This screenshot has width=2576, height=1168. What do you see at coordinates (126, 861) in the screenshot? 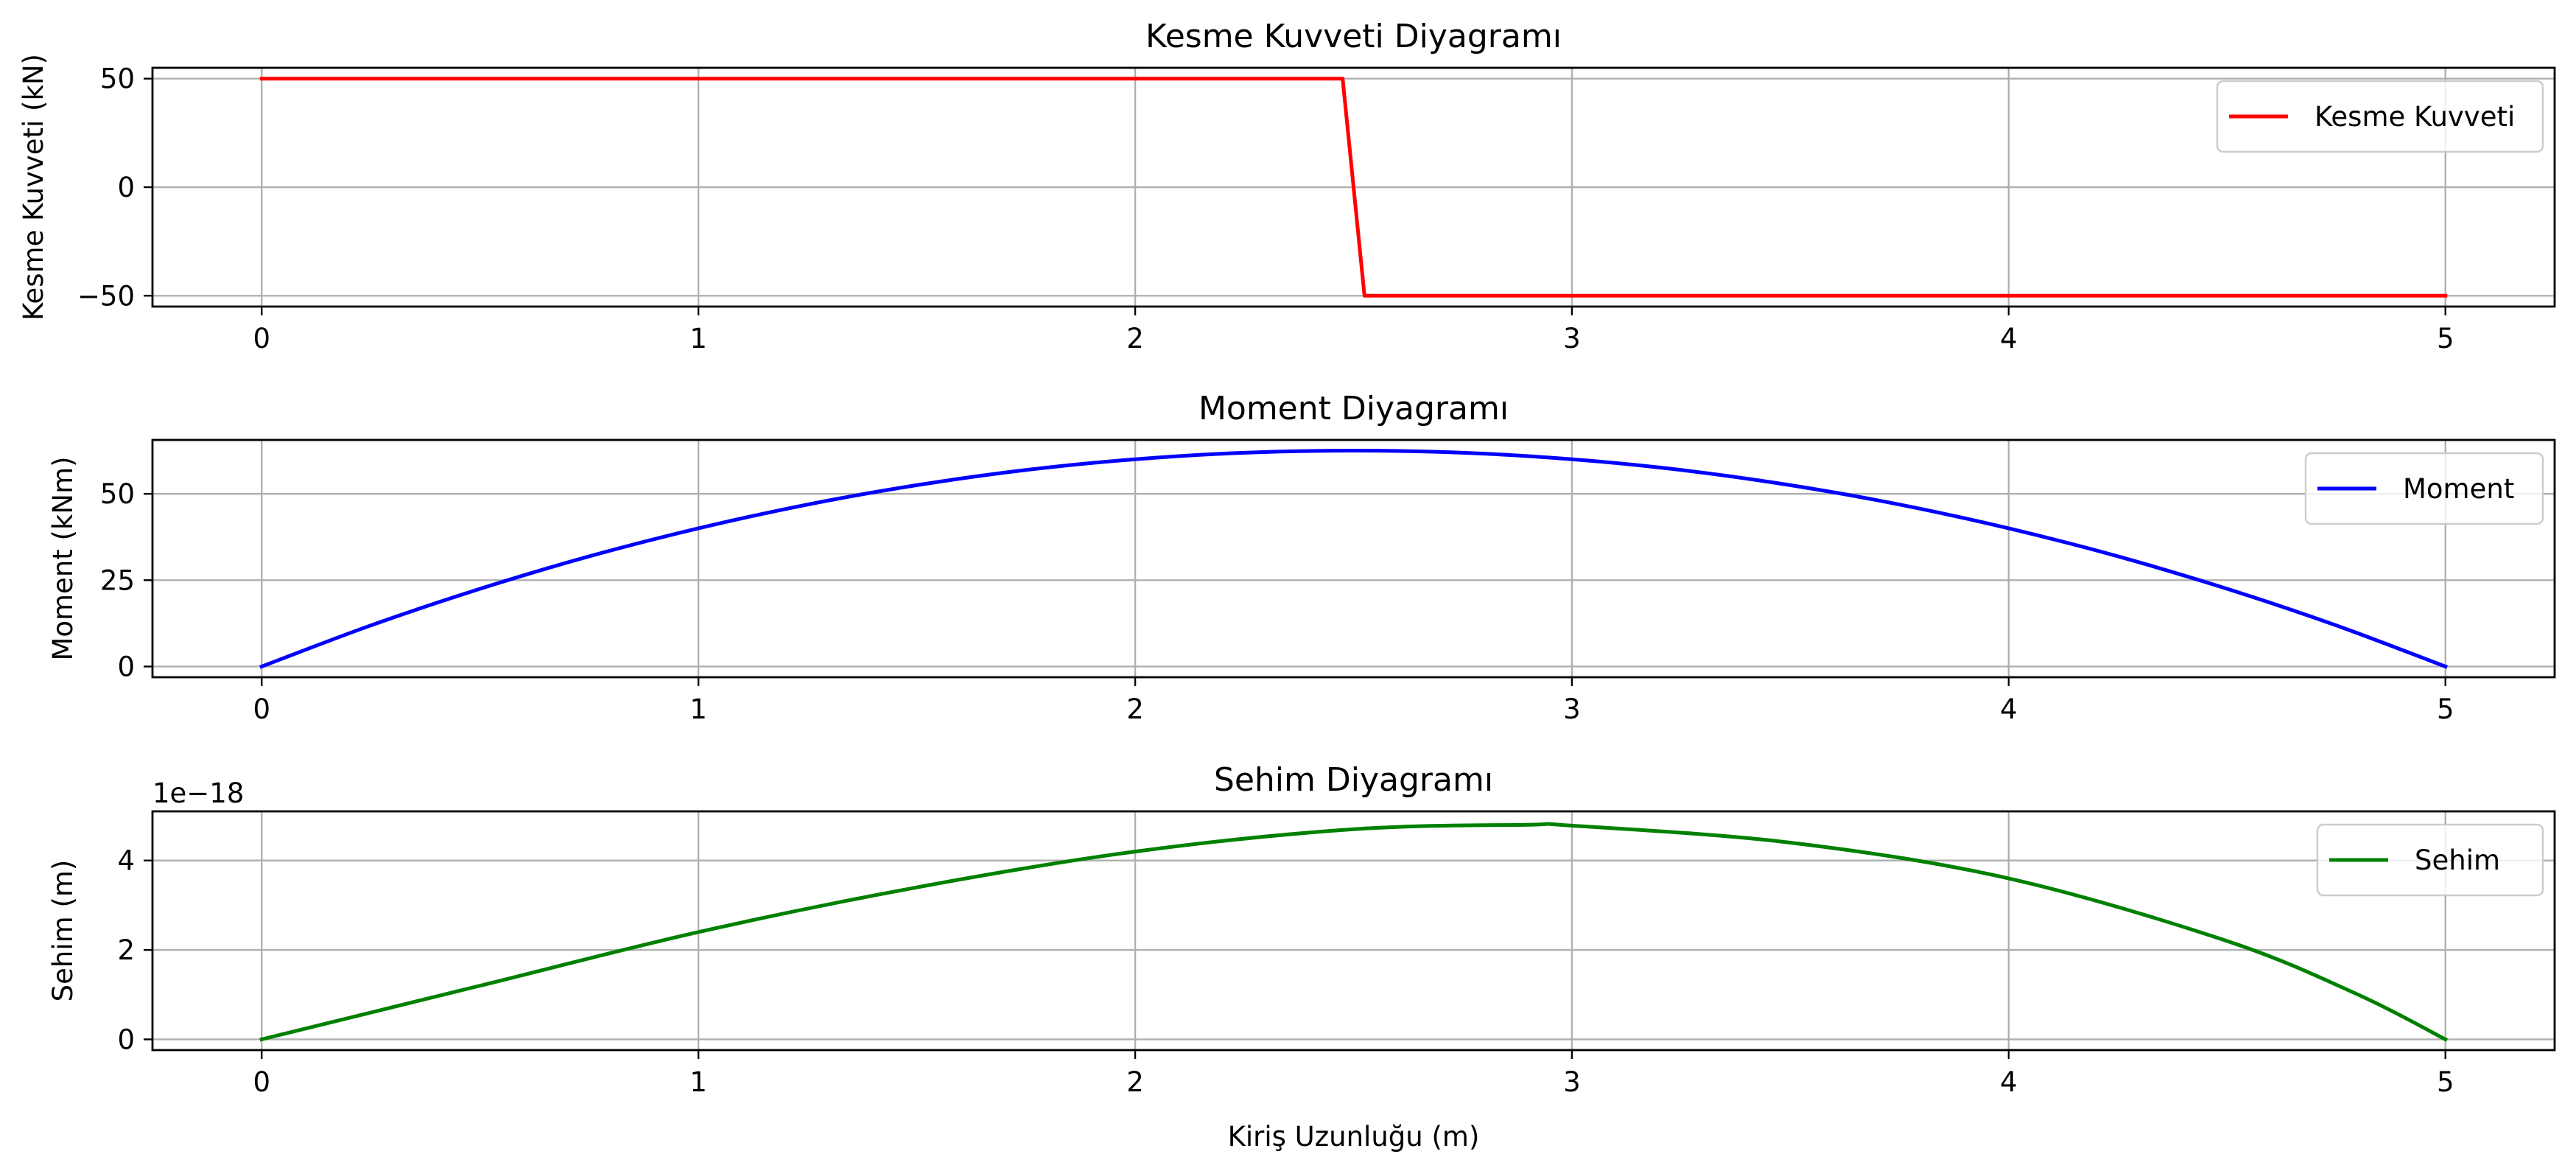
I see `y-tick-label: 4` at bounding box center [126, 861].